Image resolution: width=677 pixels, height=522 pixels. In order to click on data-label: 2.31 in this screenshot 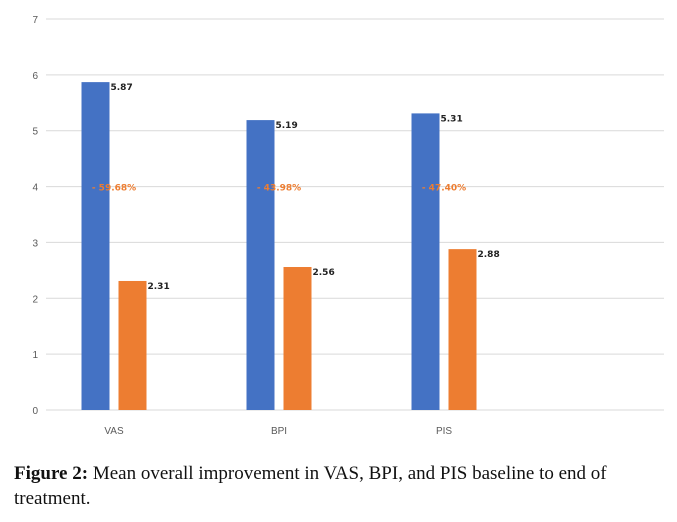, I will do `click(159, 287)`.